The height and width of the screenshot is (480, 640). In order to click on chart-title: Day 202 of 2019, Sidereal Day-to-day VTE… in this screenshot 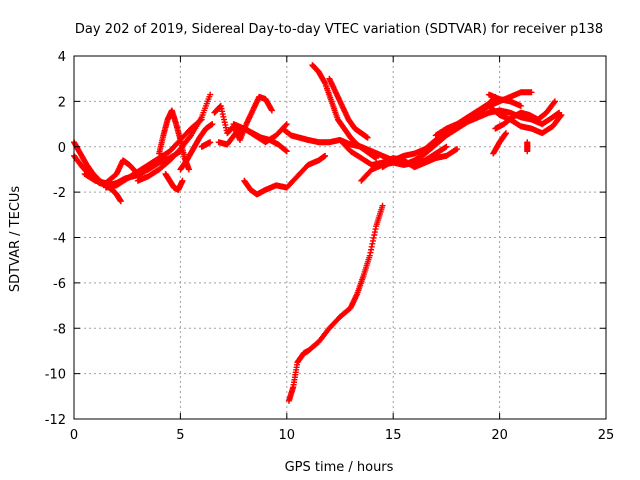, I will do `click(339, 29)`.